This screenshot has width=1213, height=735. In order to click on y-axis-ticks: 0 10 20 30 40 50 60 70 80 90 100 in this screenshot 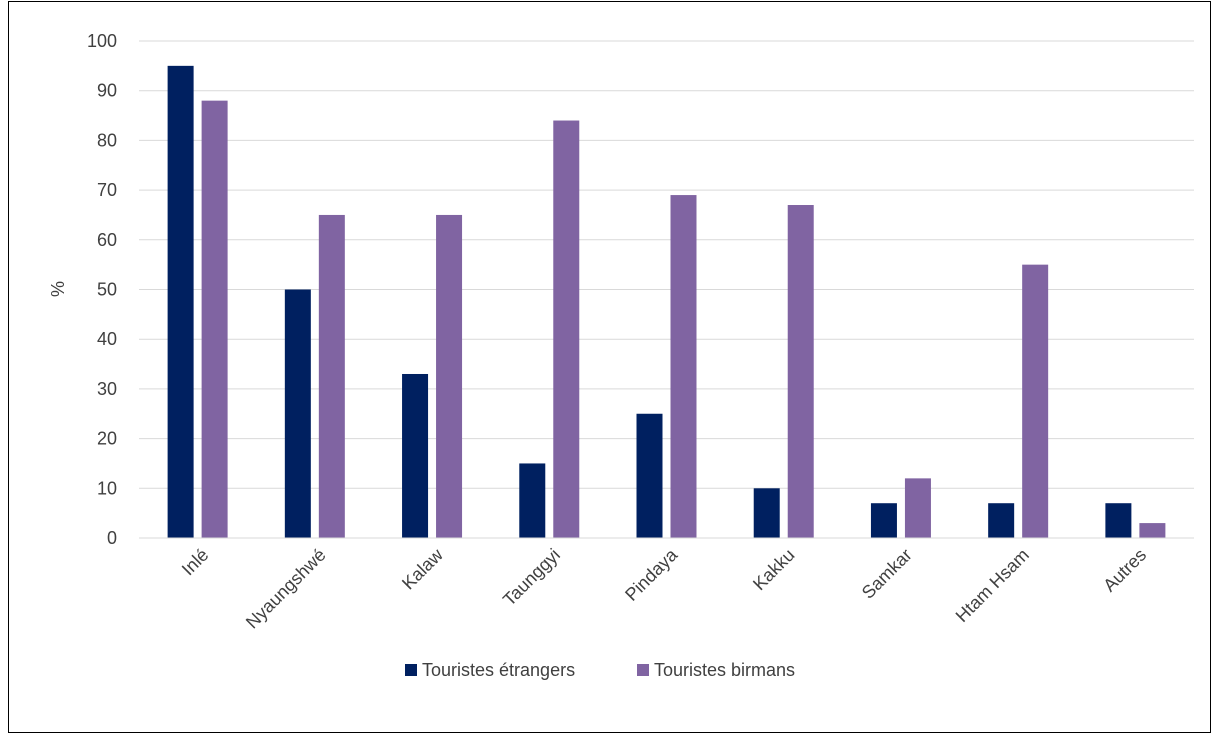, I will do `click(102, 289)`.